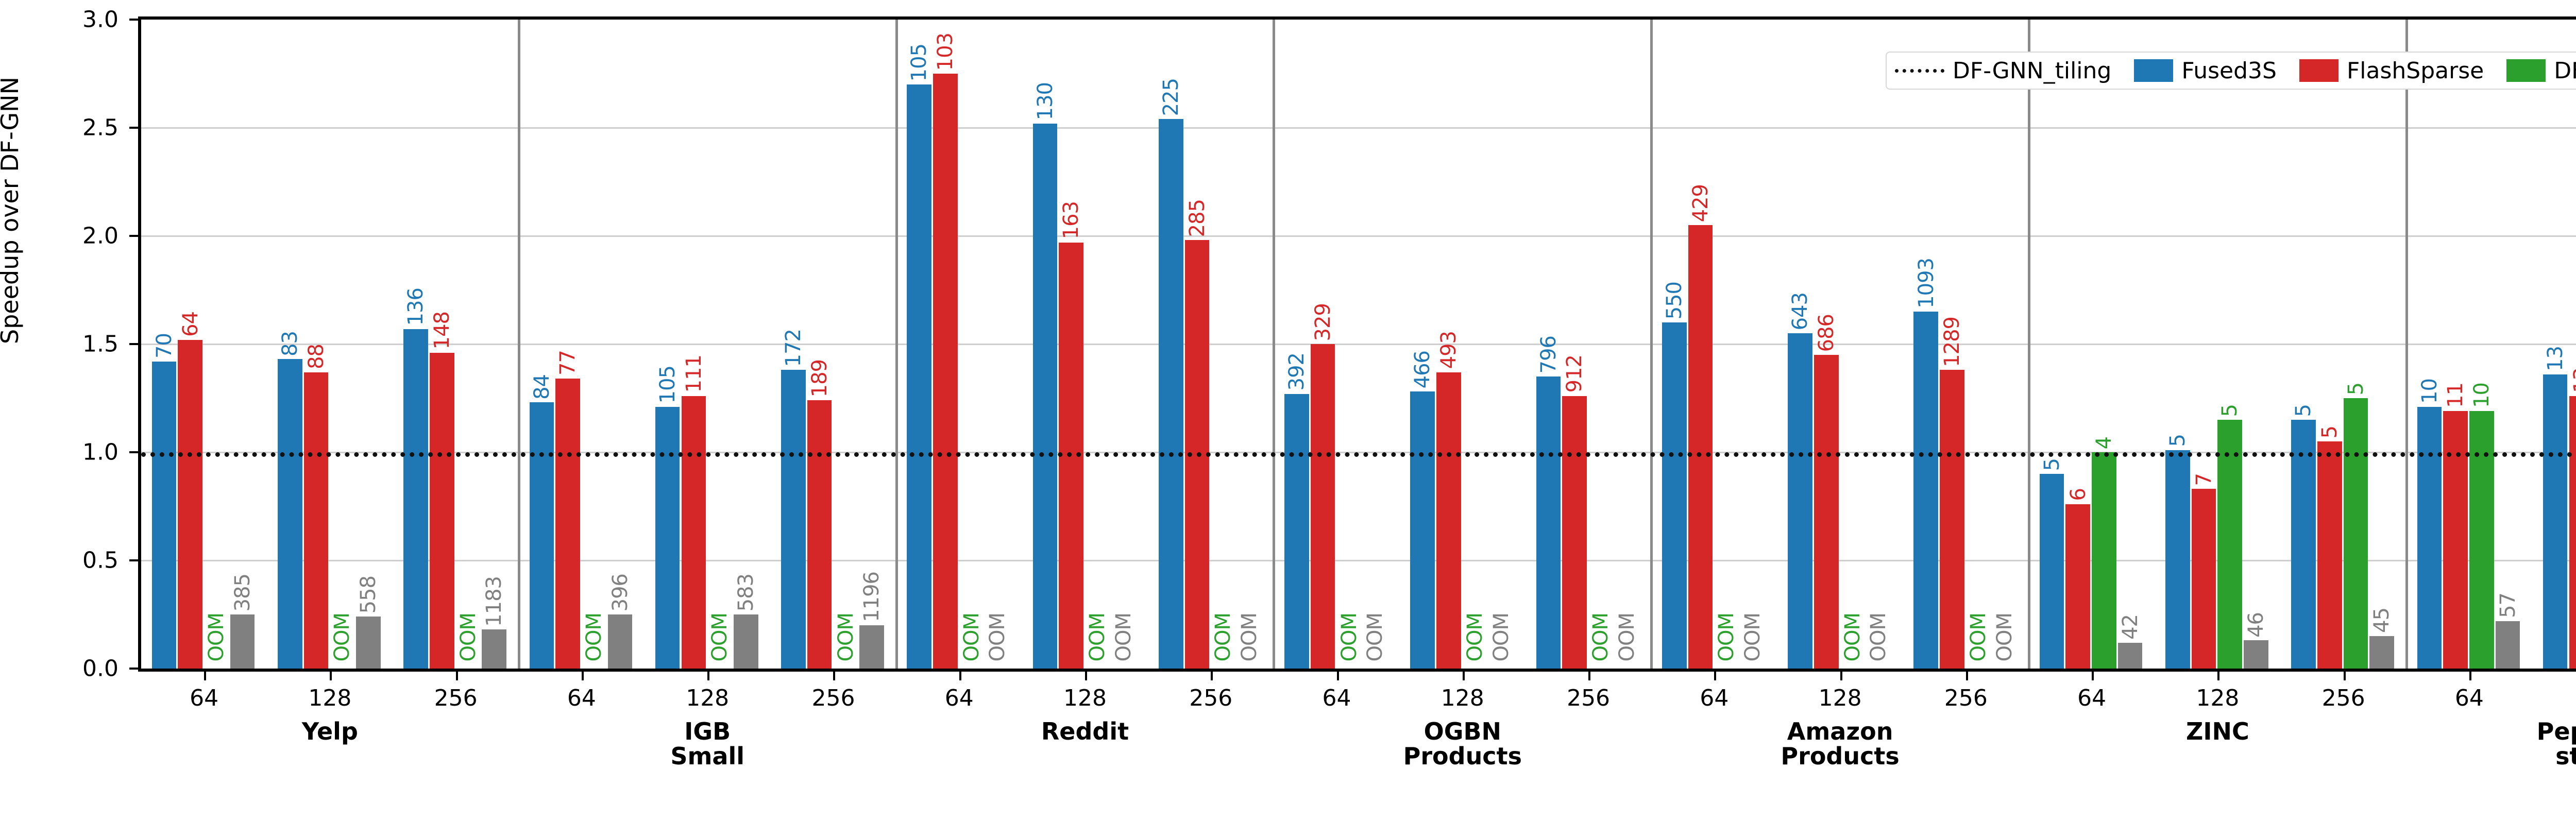 This screenshot has width=2576, height=838. I want to click on bar-value-label: 7, so click(2204, 479).